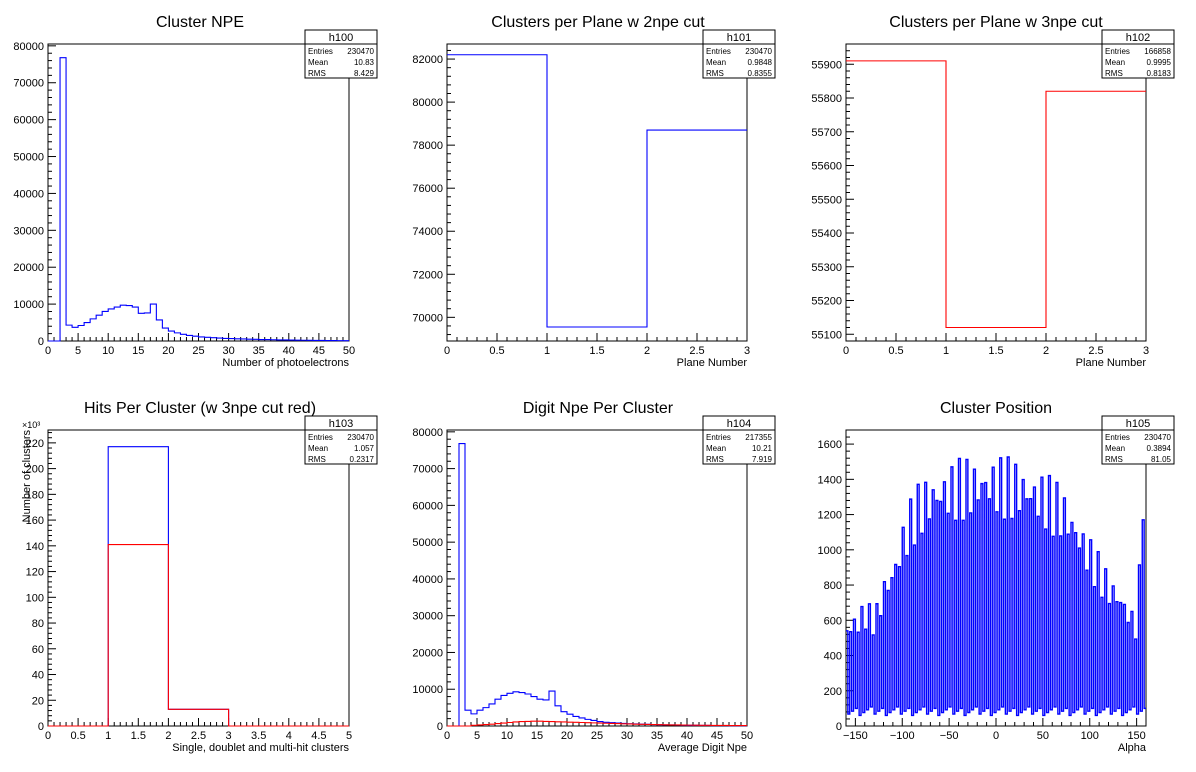  Describe the element at coordinates (35, 598) in the screenshot. I see `y-tick-label: 100` at that location.